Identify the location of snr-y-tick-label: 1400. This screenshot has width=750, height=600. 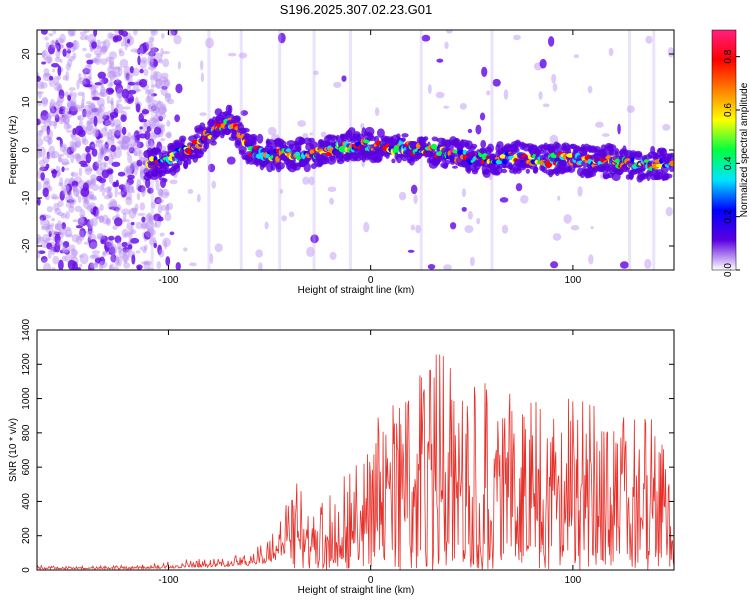
(26, 329).